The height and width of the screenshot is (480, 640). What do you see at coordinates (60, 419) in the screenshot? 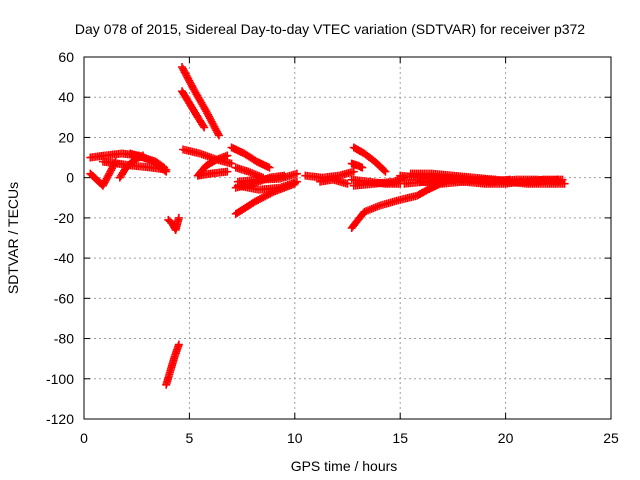
I see `y-tick-label: -120` at bounding box center [60, 419].